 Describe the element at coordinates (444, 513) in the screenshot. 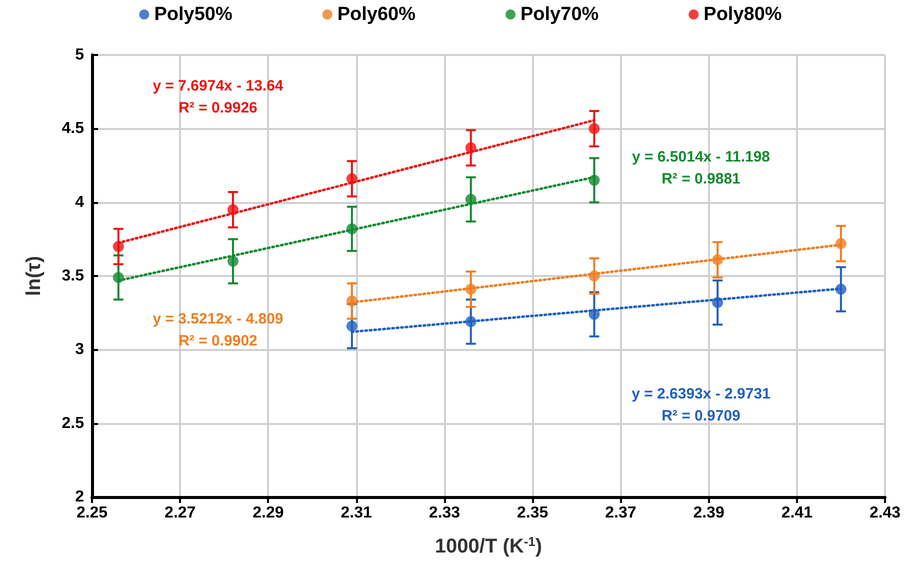

I see `x-tick-label: 2.33` at that location.